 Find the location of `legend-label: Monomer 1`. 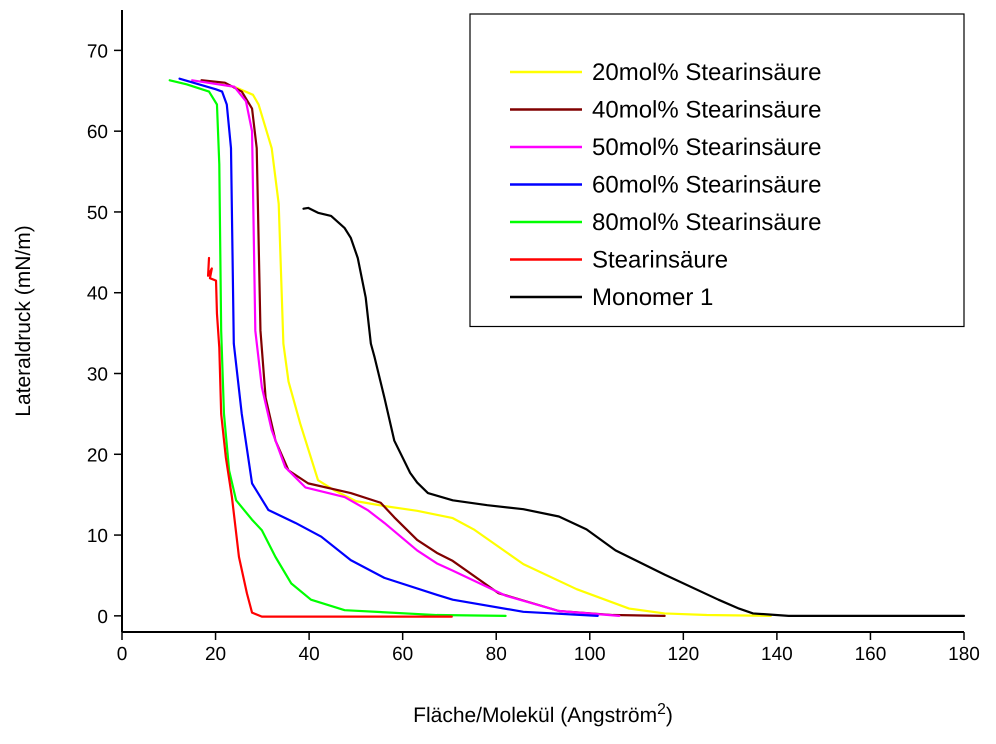

legend-label: Monomer 1 is located at coordinates (653, 297).